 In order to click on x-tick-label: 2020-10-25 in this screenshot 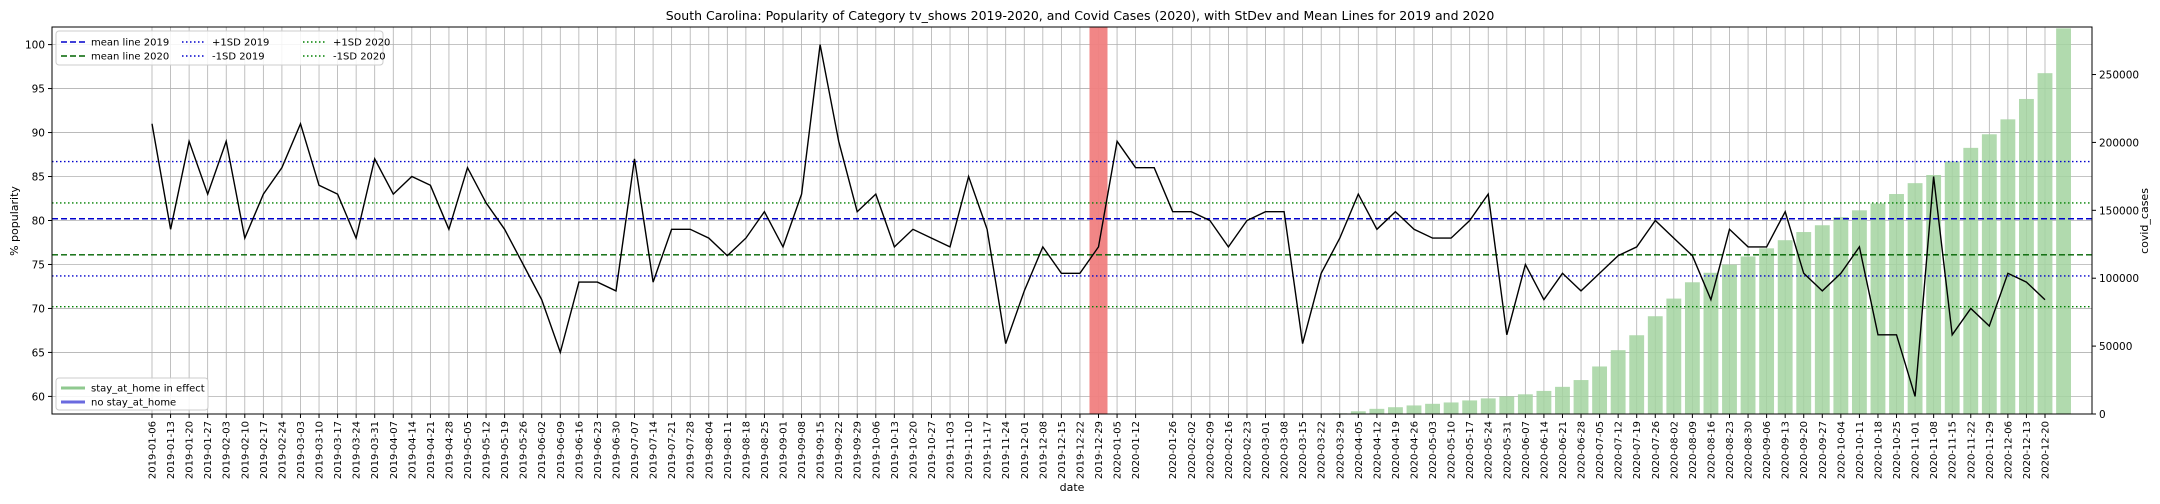, I will do `click(1897, 450)`.